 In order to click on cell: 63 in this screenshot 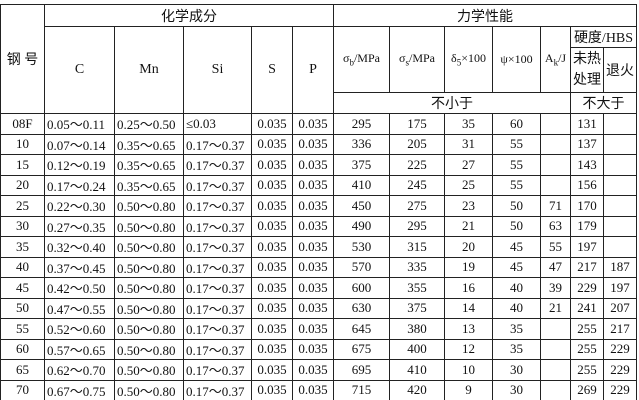, I will do `click(555, 226)`.